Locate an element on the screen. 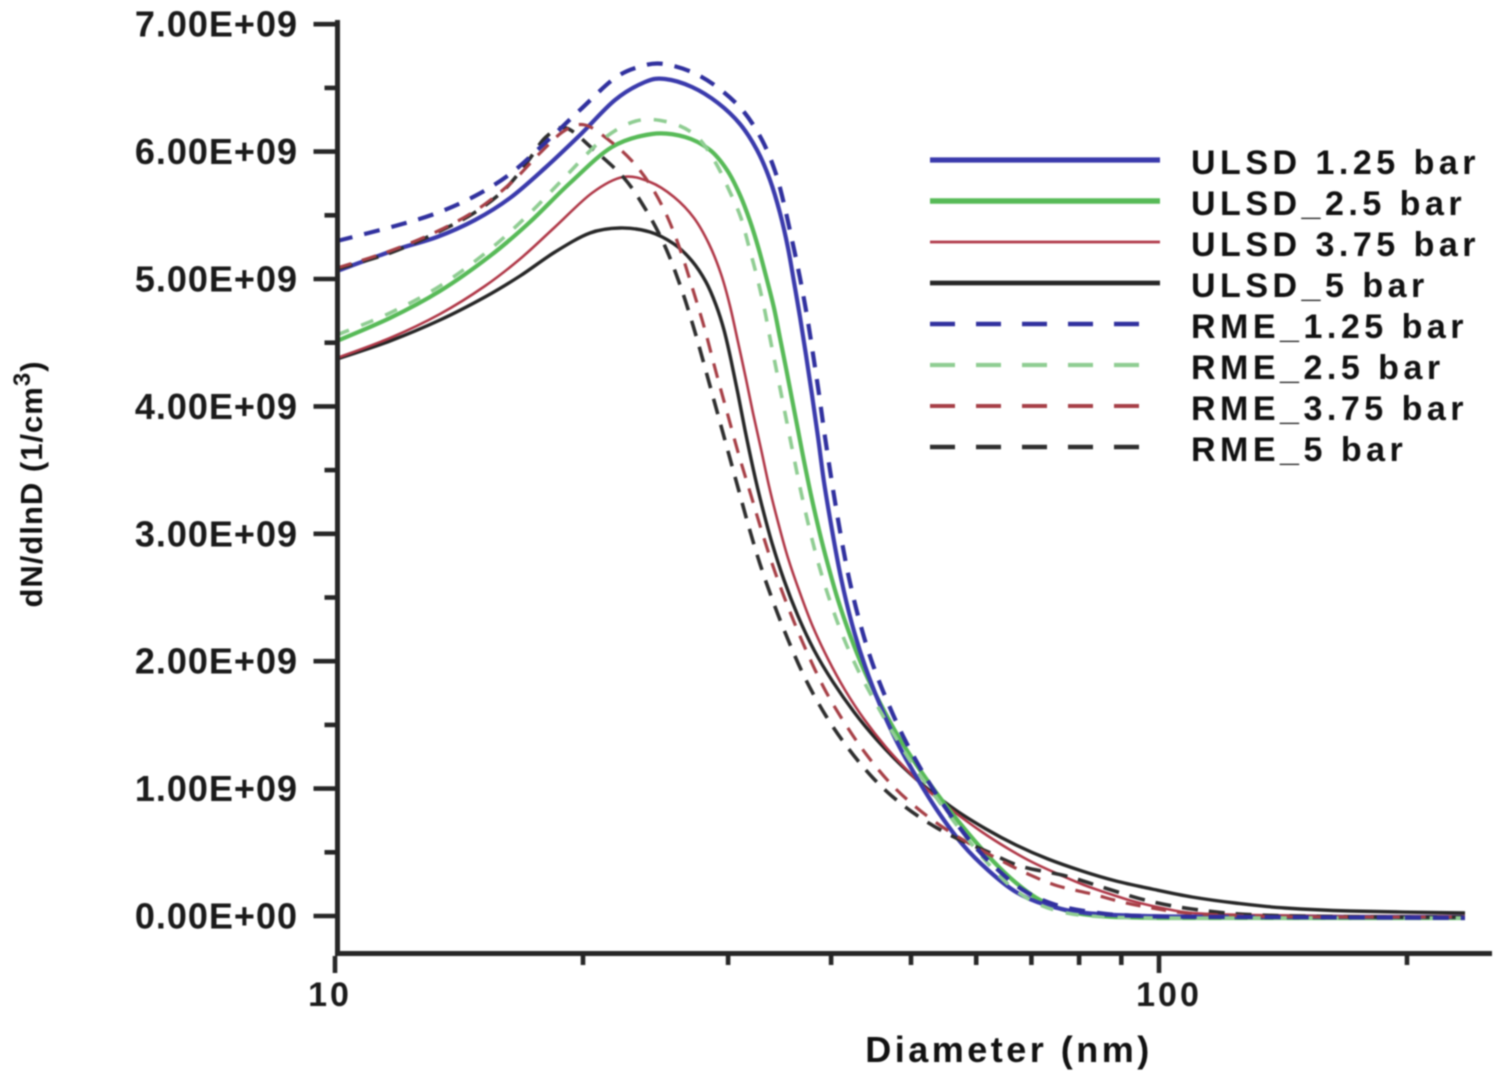 The height and width of the screenshot is (1081, 1505). svg-text: RME_2.5 bar is located at coordinates (1318, 368).